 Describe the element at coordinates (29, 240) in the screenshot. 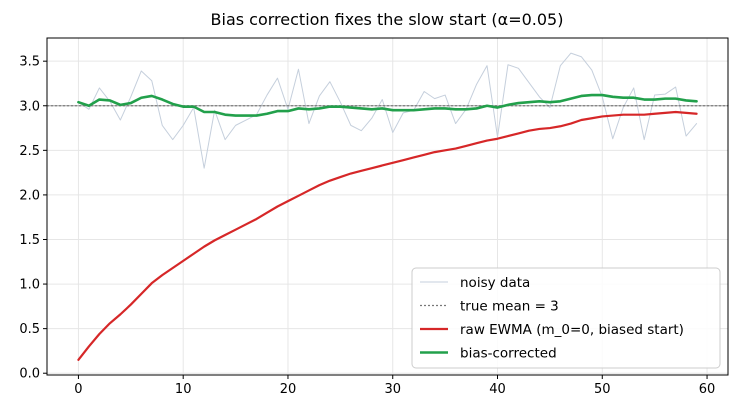

I see `y-tick-label: 1.5` at that location.